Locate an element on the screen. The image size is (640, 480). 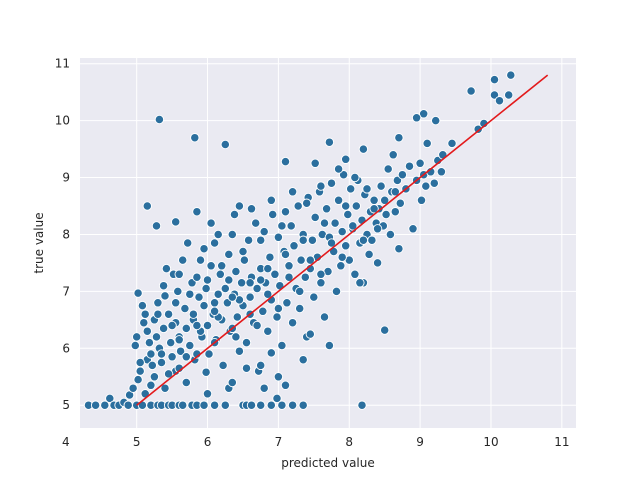
x-tick-label: 9 is located at coordinates (420, 442).